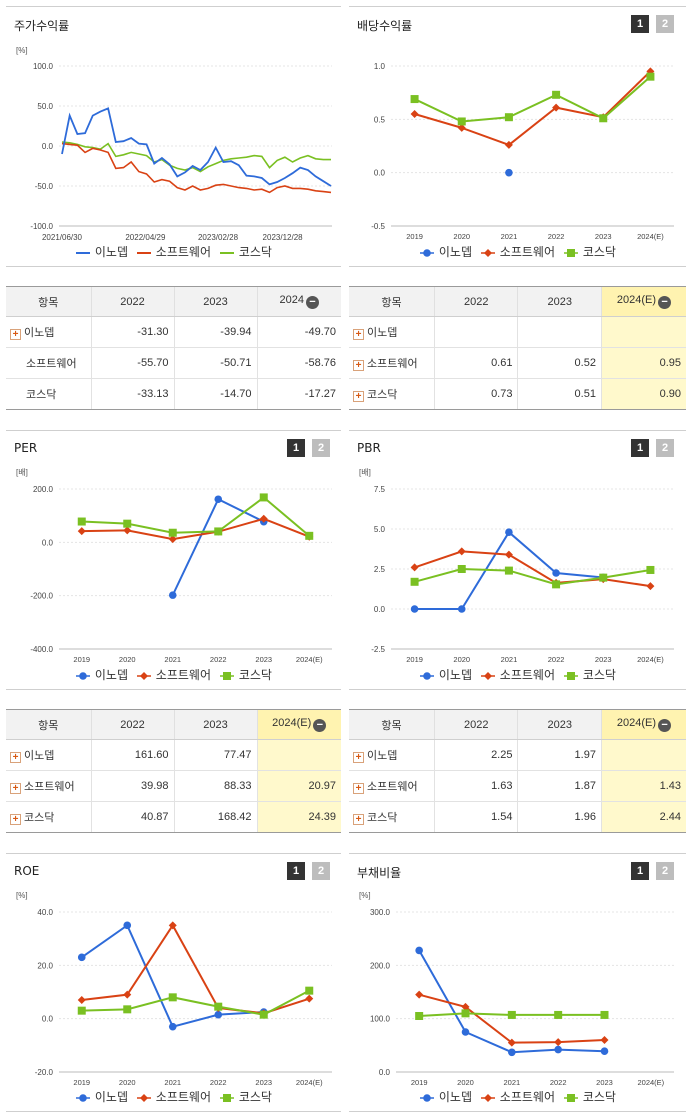 This screenshot has height=1115, width=691. I want to click on x-tick-label: 2022, so click(218, 659).